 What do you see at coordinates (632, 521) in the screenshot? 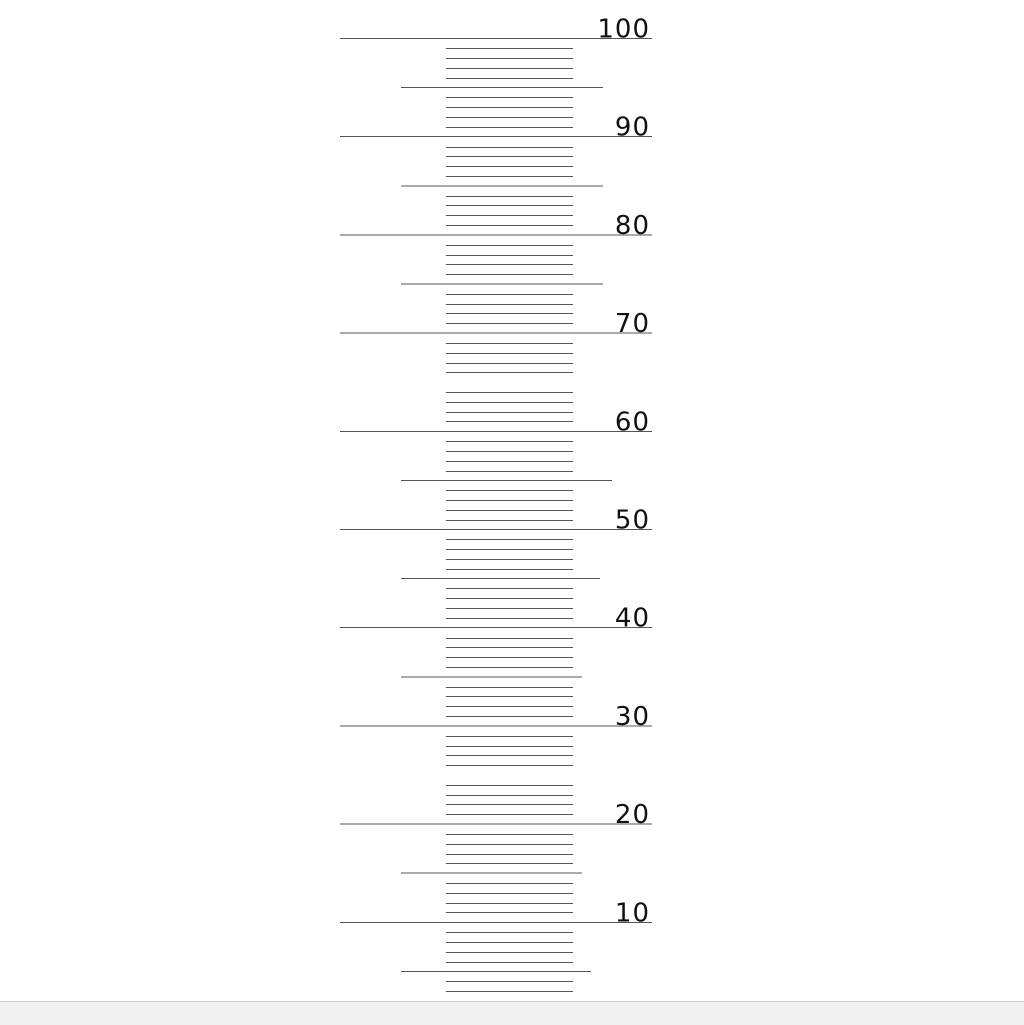
I see `tick-label: 50` at bounding box center [632, 521].